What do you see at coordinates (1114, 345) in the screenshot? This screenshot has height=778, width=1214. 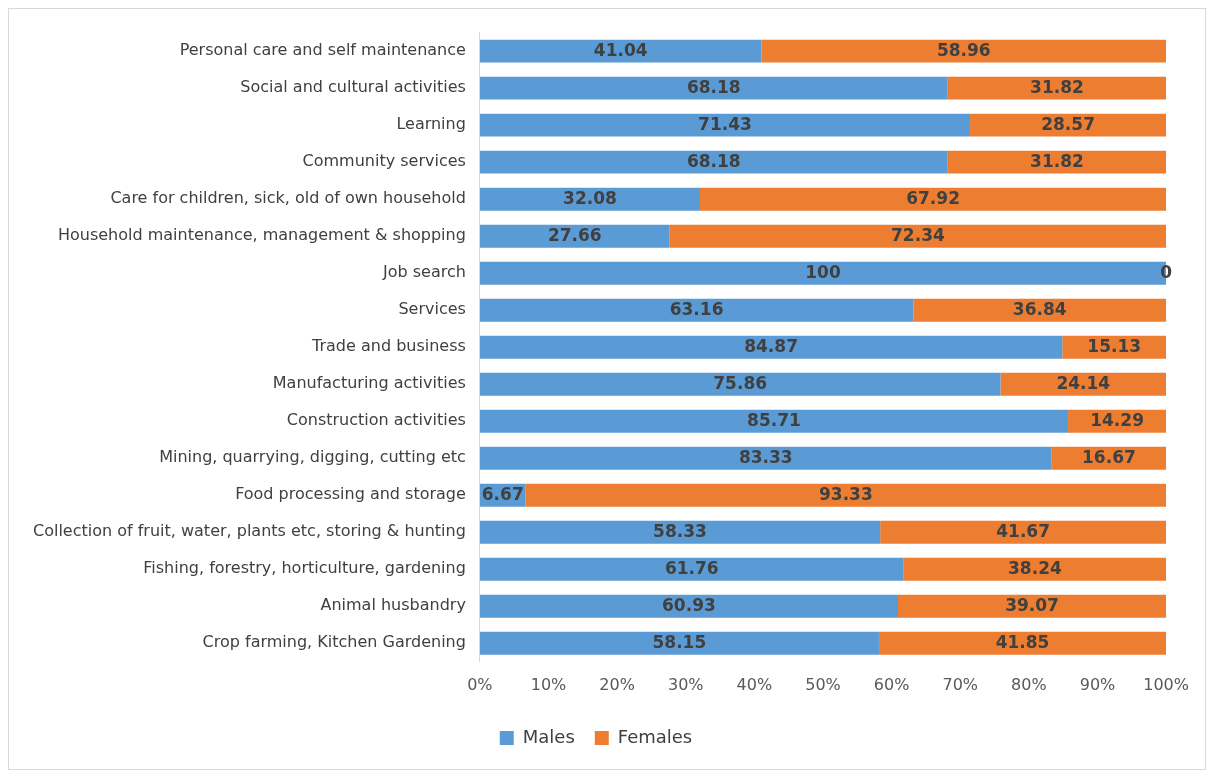 I see `data-label: 15.13` at bounding box center [1114, 345].